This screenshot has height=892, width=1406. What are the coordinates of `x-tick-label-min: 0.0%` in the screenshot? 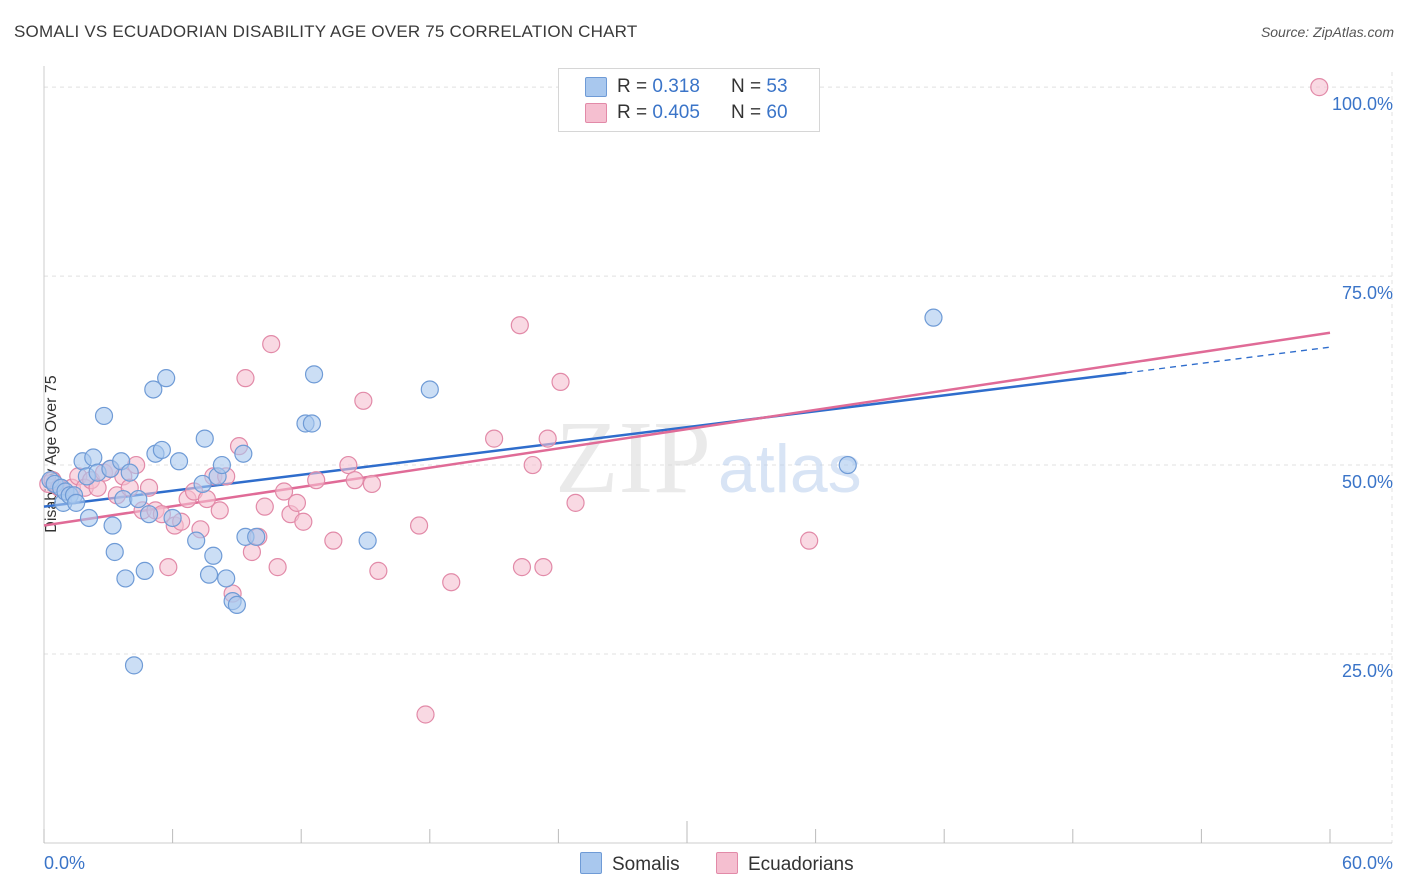 It's located at (64, 863).